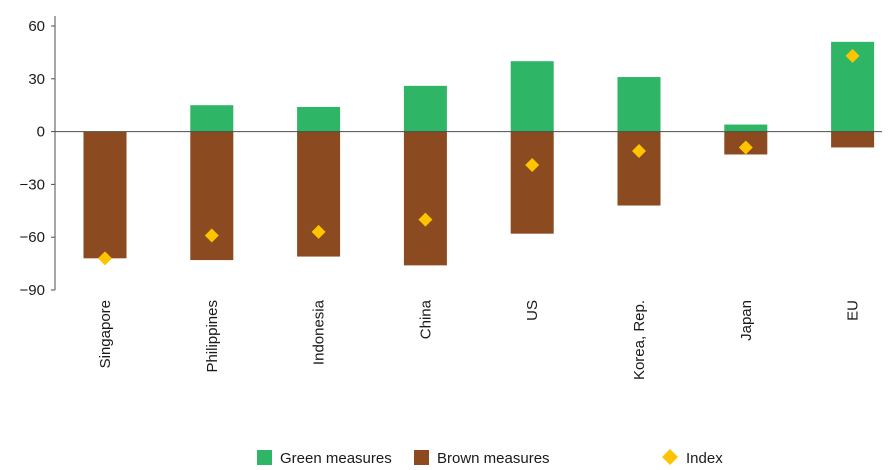  What do you see at coordinates (493, 458) in the screenshot?
I see `legend-label: Brown measures` at bounding box center [493, 458].